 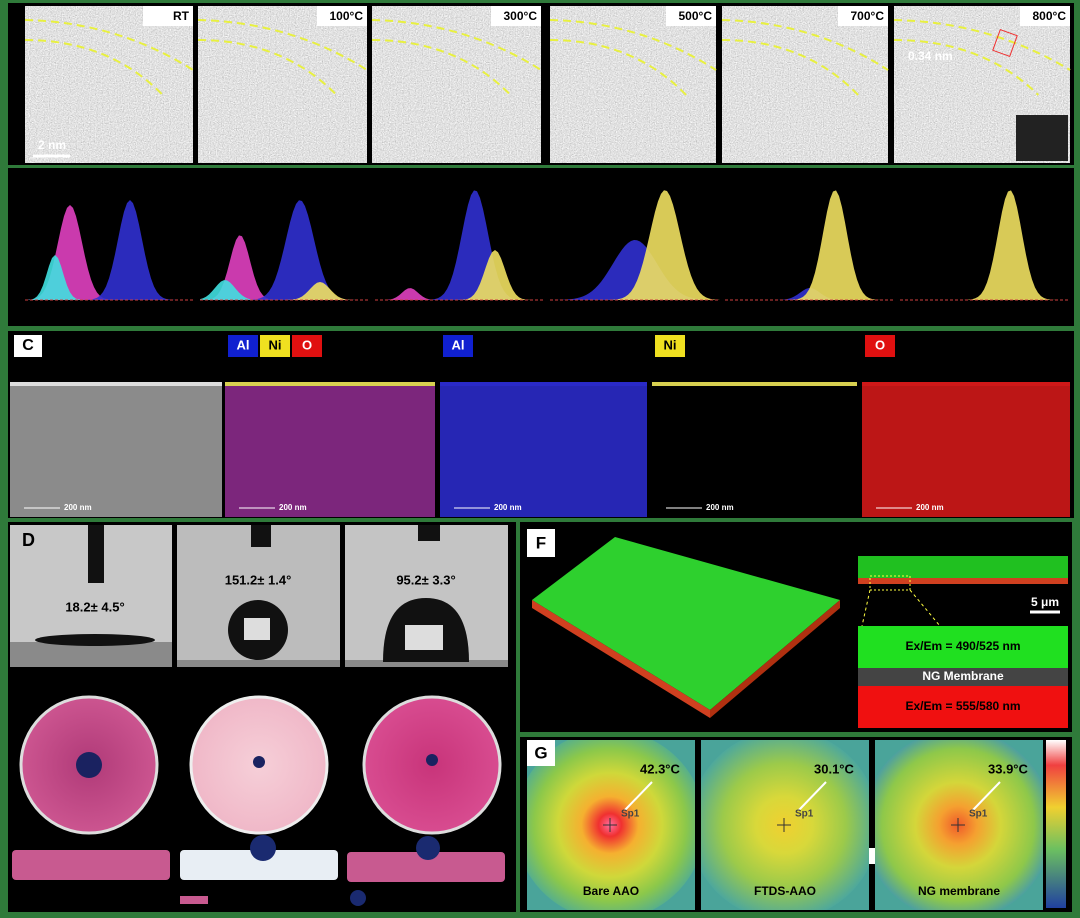 I want to click on panel-label: D, so click(x=28, y=540).